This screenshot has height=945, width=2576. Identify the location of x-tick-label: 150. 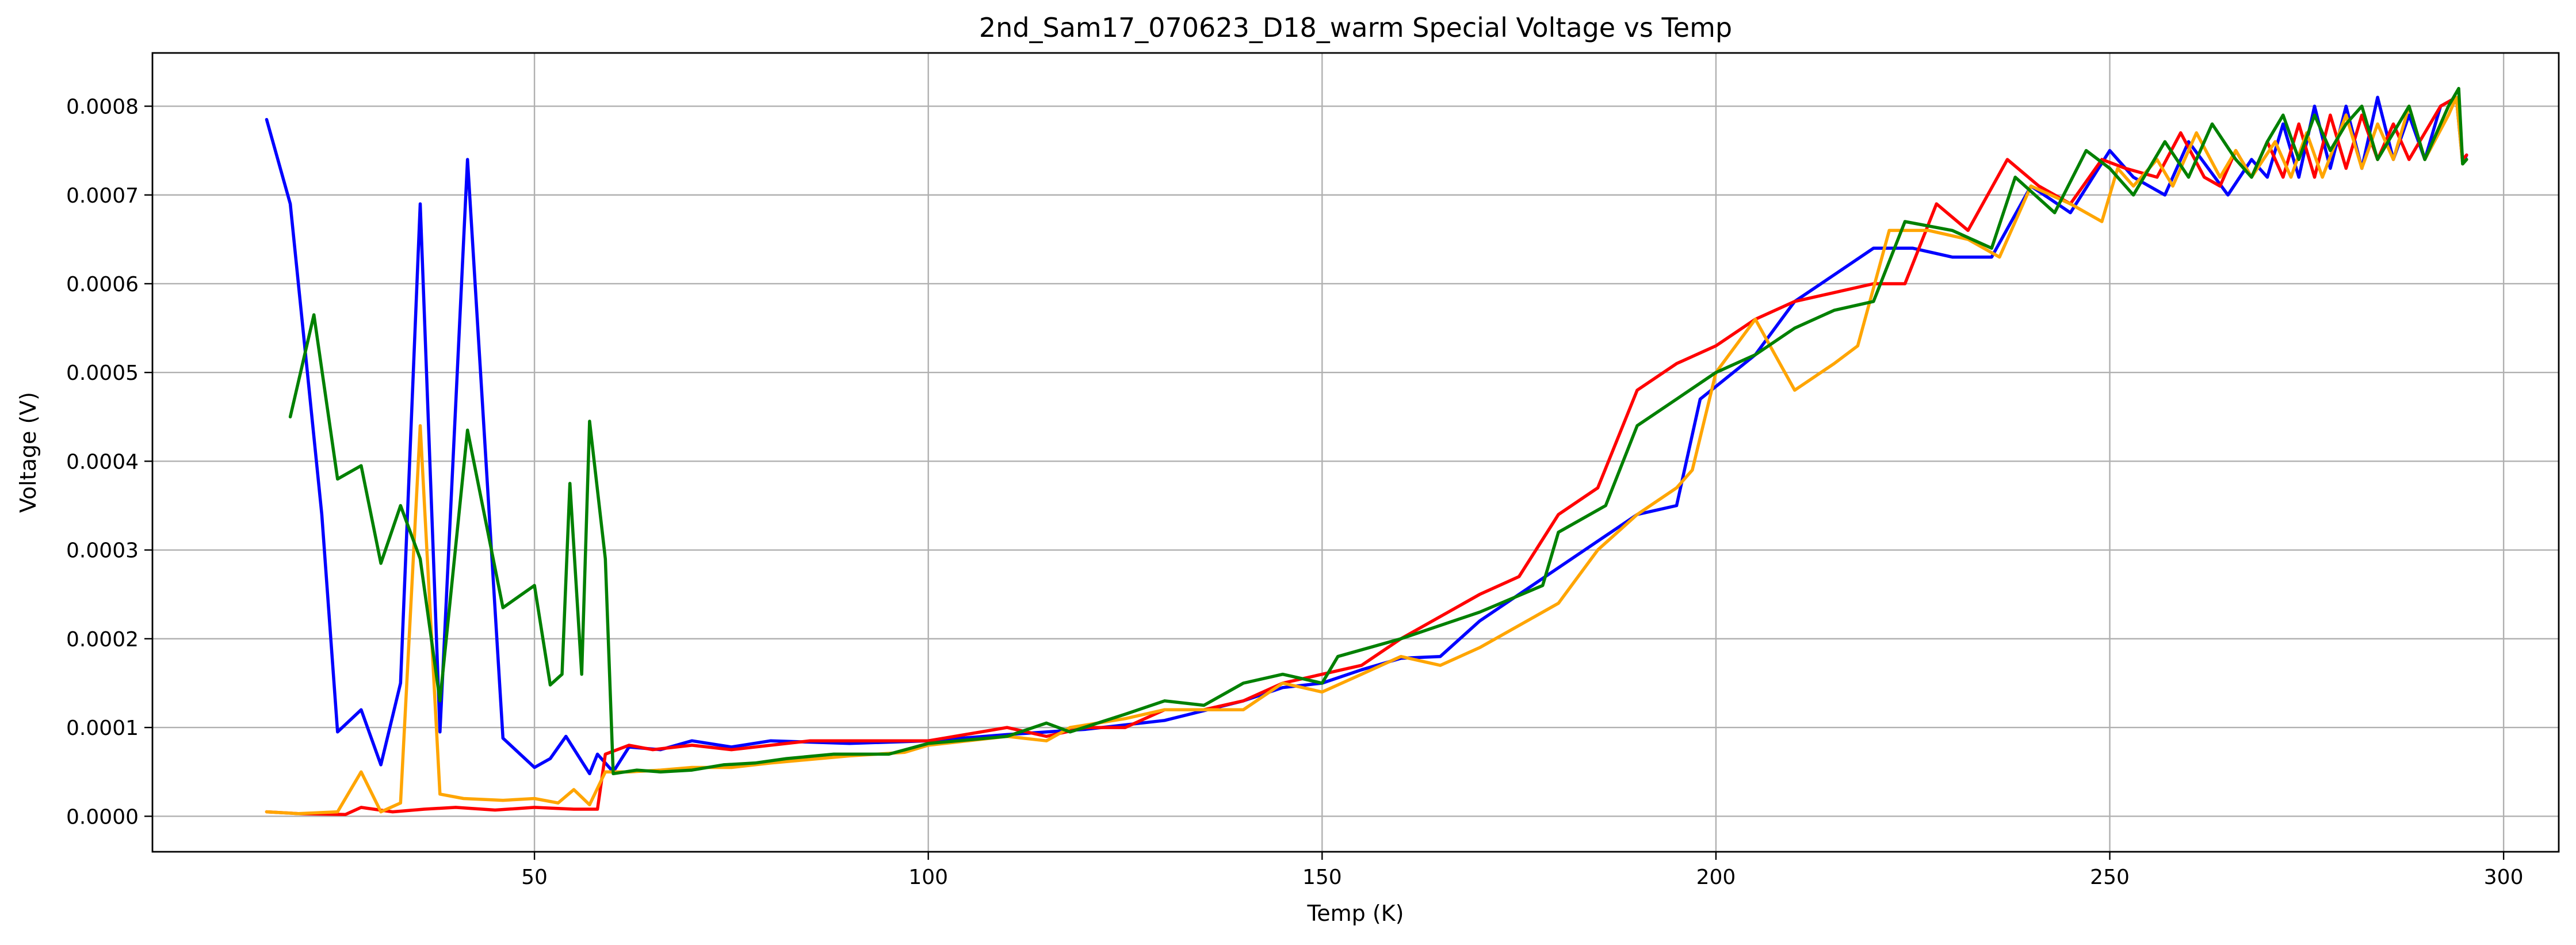
(1322, 877).